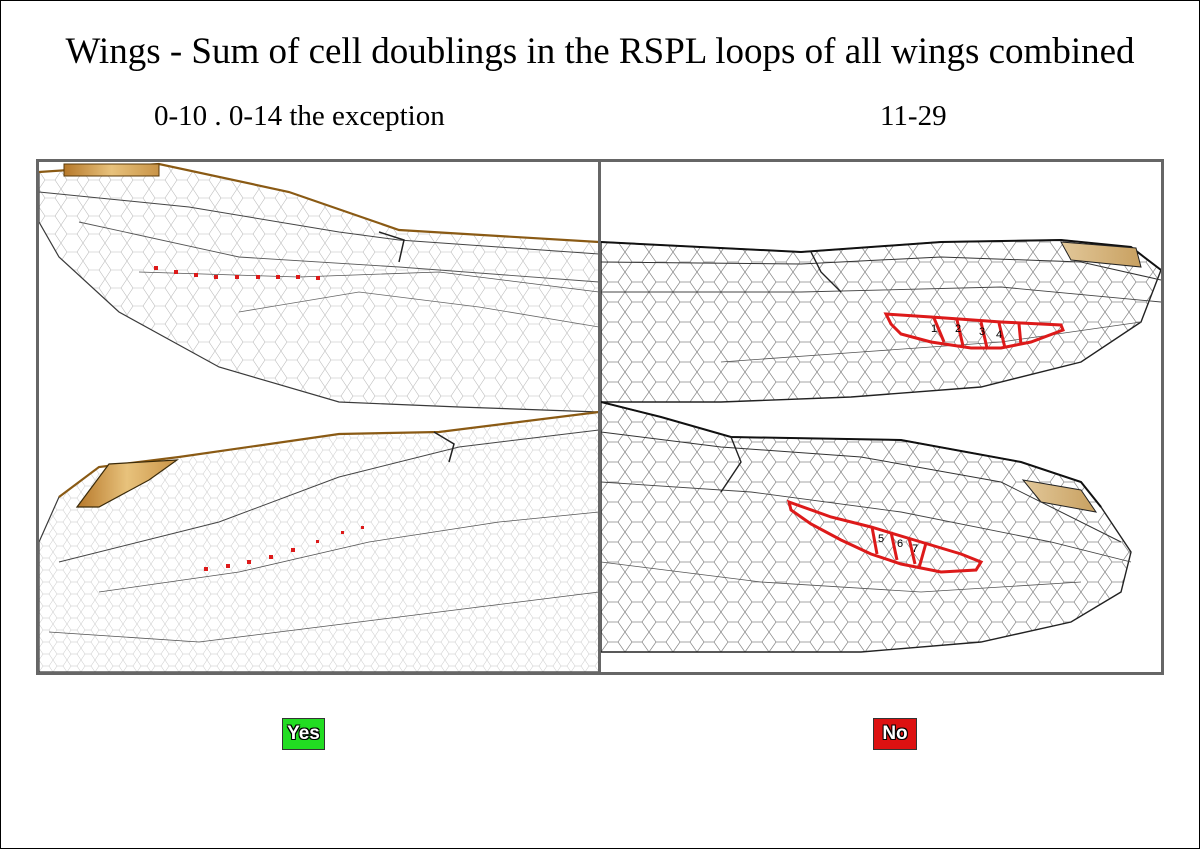 The image size is (1200, 849). What do you see at coordinates (1059, 496) in the screenshot?
I see `right-hindwing-pterostigma` at bounding box center [1059, 496].